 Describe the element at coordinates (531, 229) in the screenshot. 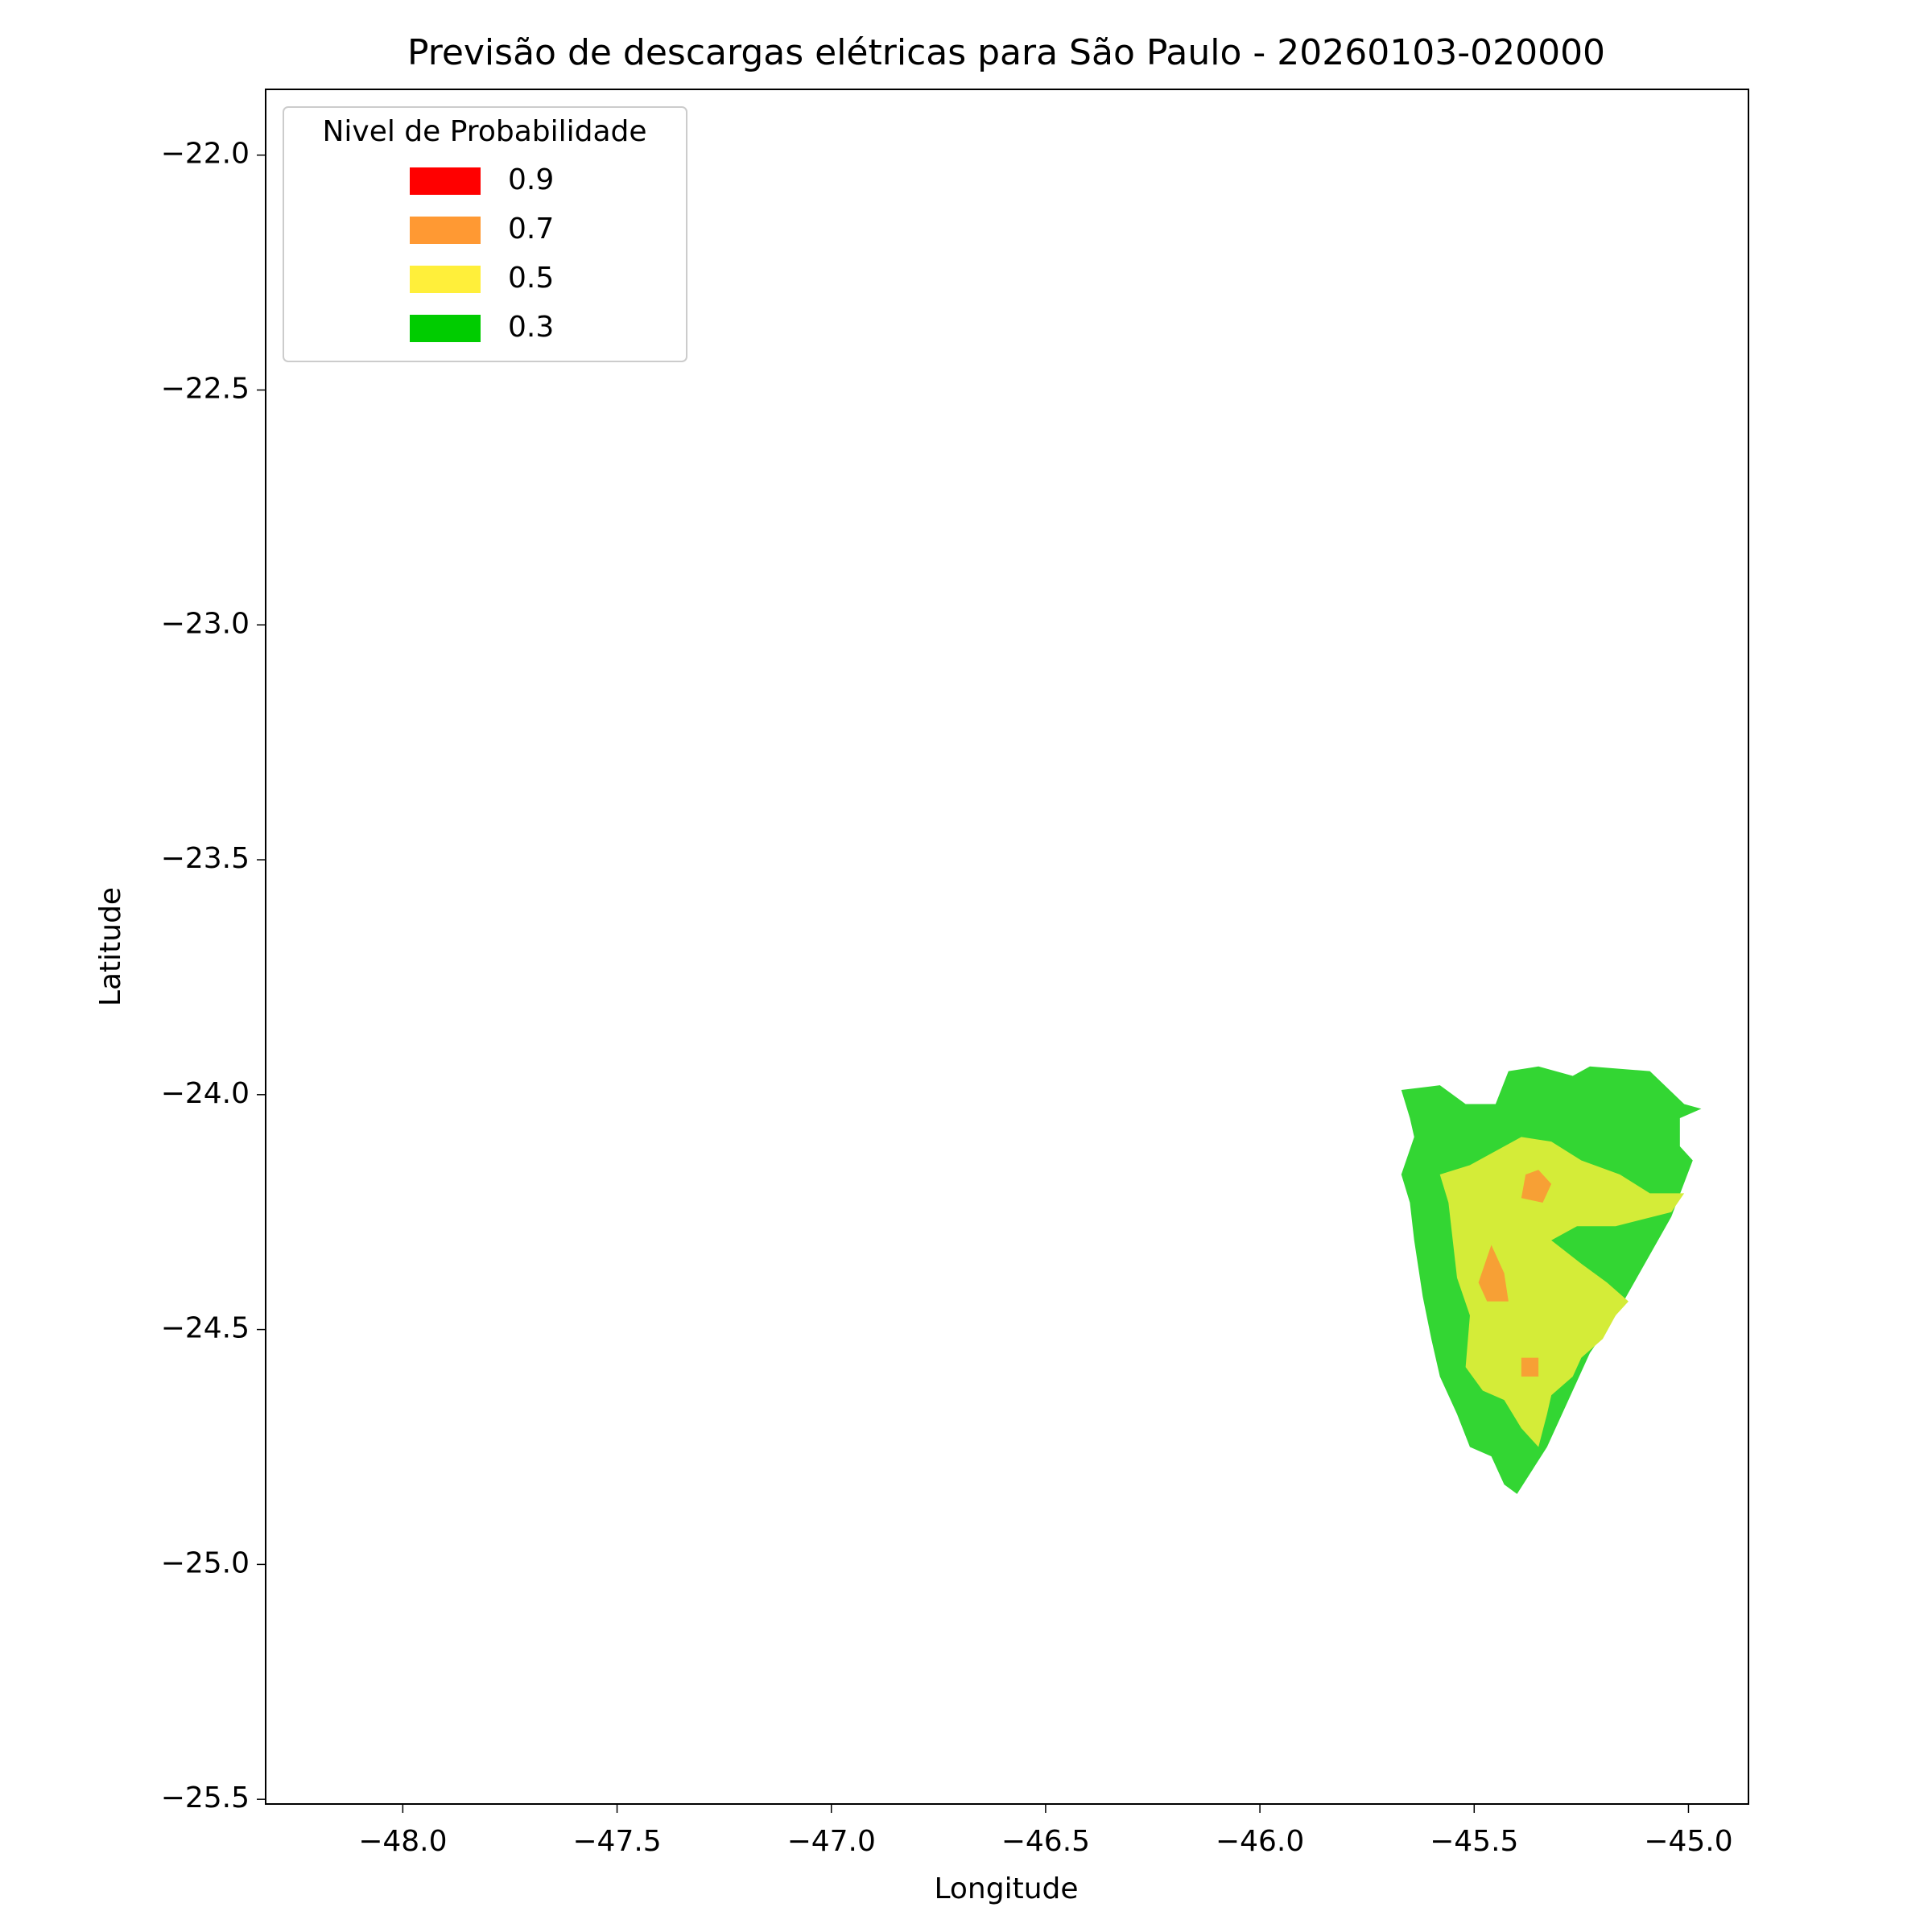

I see `legend-label: 0.7` at that location.